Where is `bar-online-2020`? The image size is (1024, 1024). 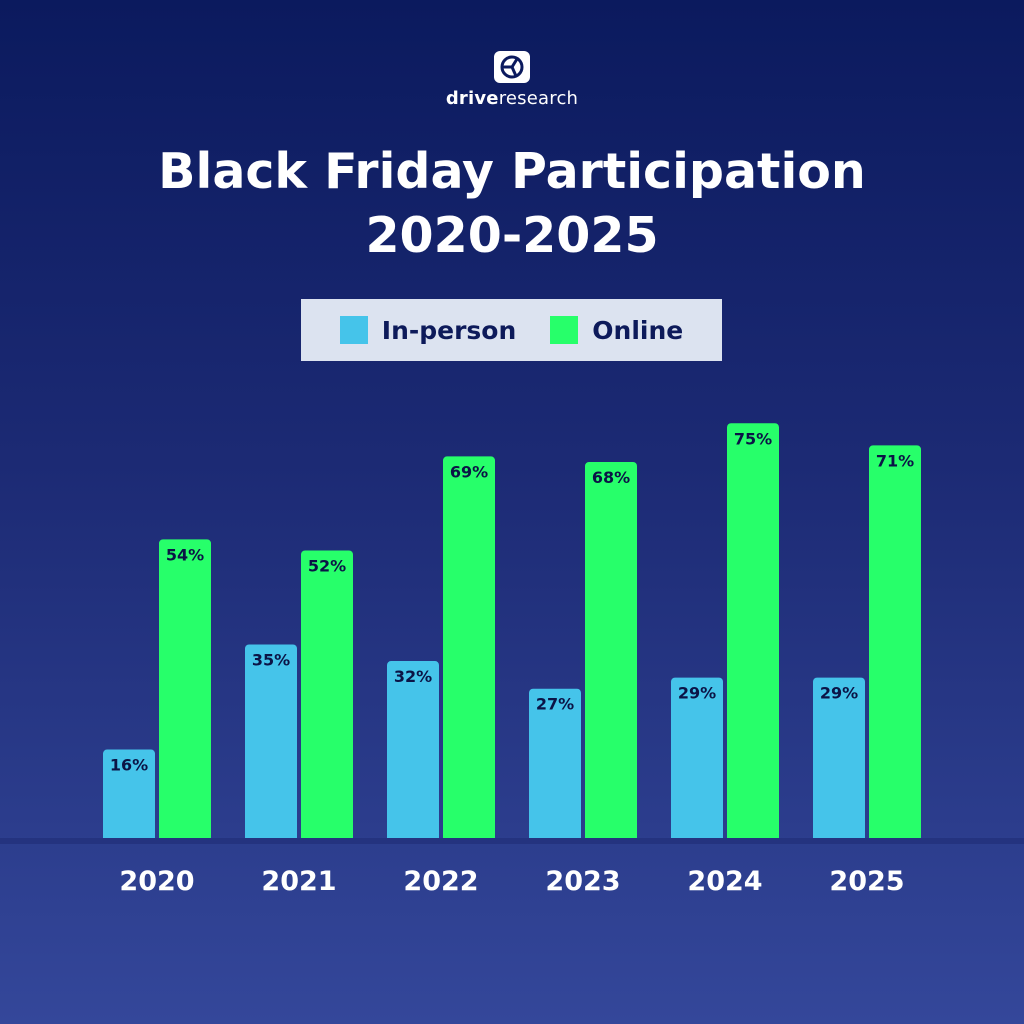
bar-online-2020 is located at coordinates (185, 690).